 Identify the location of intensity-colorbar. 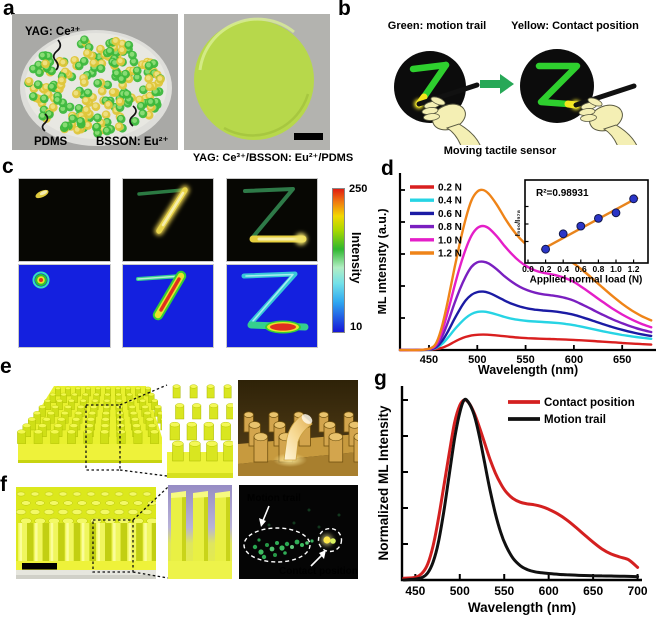
(338, 260).